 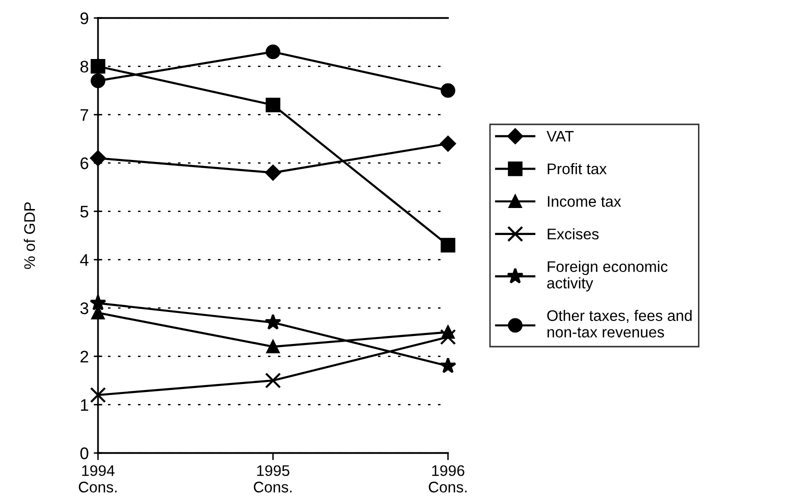 I want to click on x-tick-label: 1995 Cons., so click(x=273, y=478).